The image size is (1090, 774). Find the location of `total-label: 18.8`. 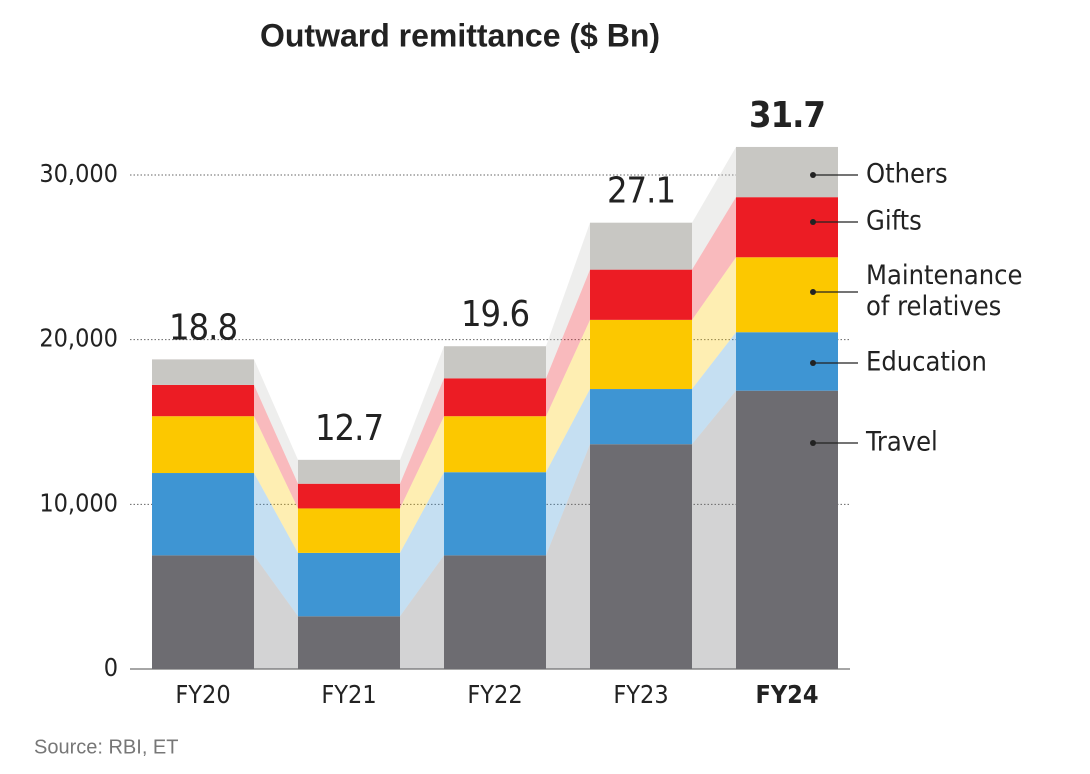

total-label: 18.8 is located at coordinates (203, 327).